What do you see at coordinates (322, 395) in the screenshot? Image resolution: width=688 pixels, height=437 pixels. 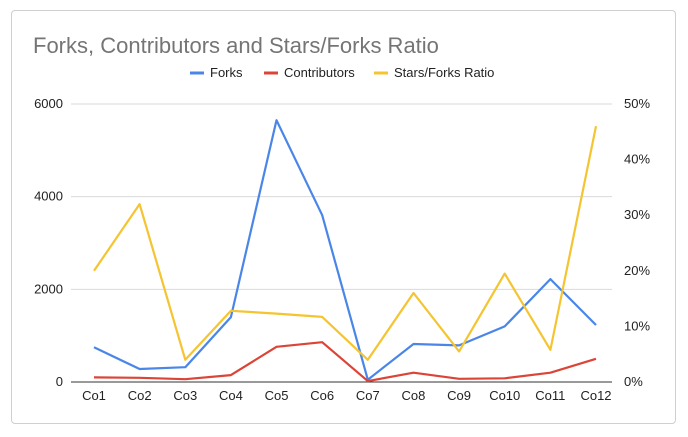 I see `x-tick-label: Co6` at bounding box center [322, 395].